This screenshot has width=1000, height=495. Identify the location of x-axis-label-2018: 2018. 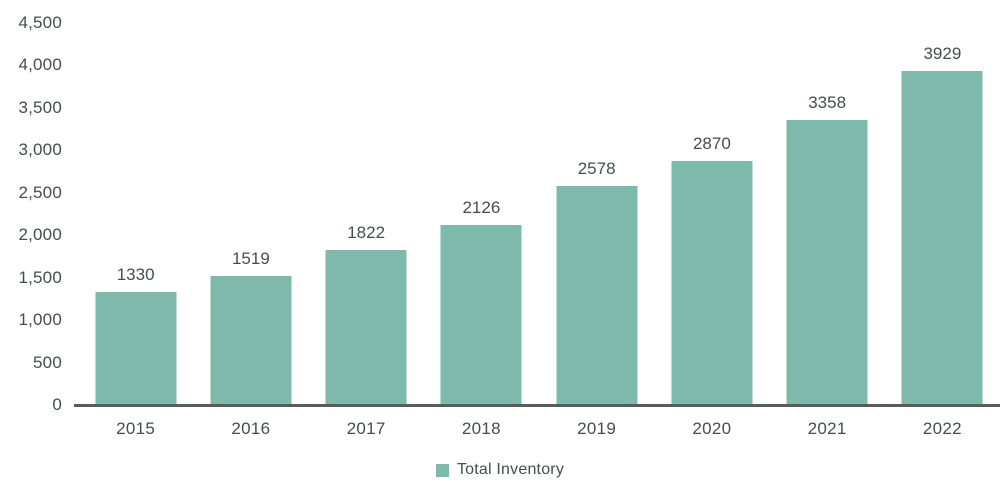
(481, 428).